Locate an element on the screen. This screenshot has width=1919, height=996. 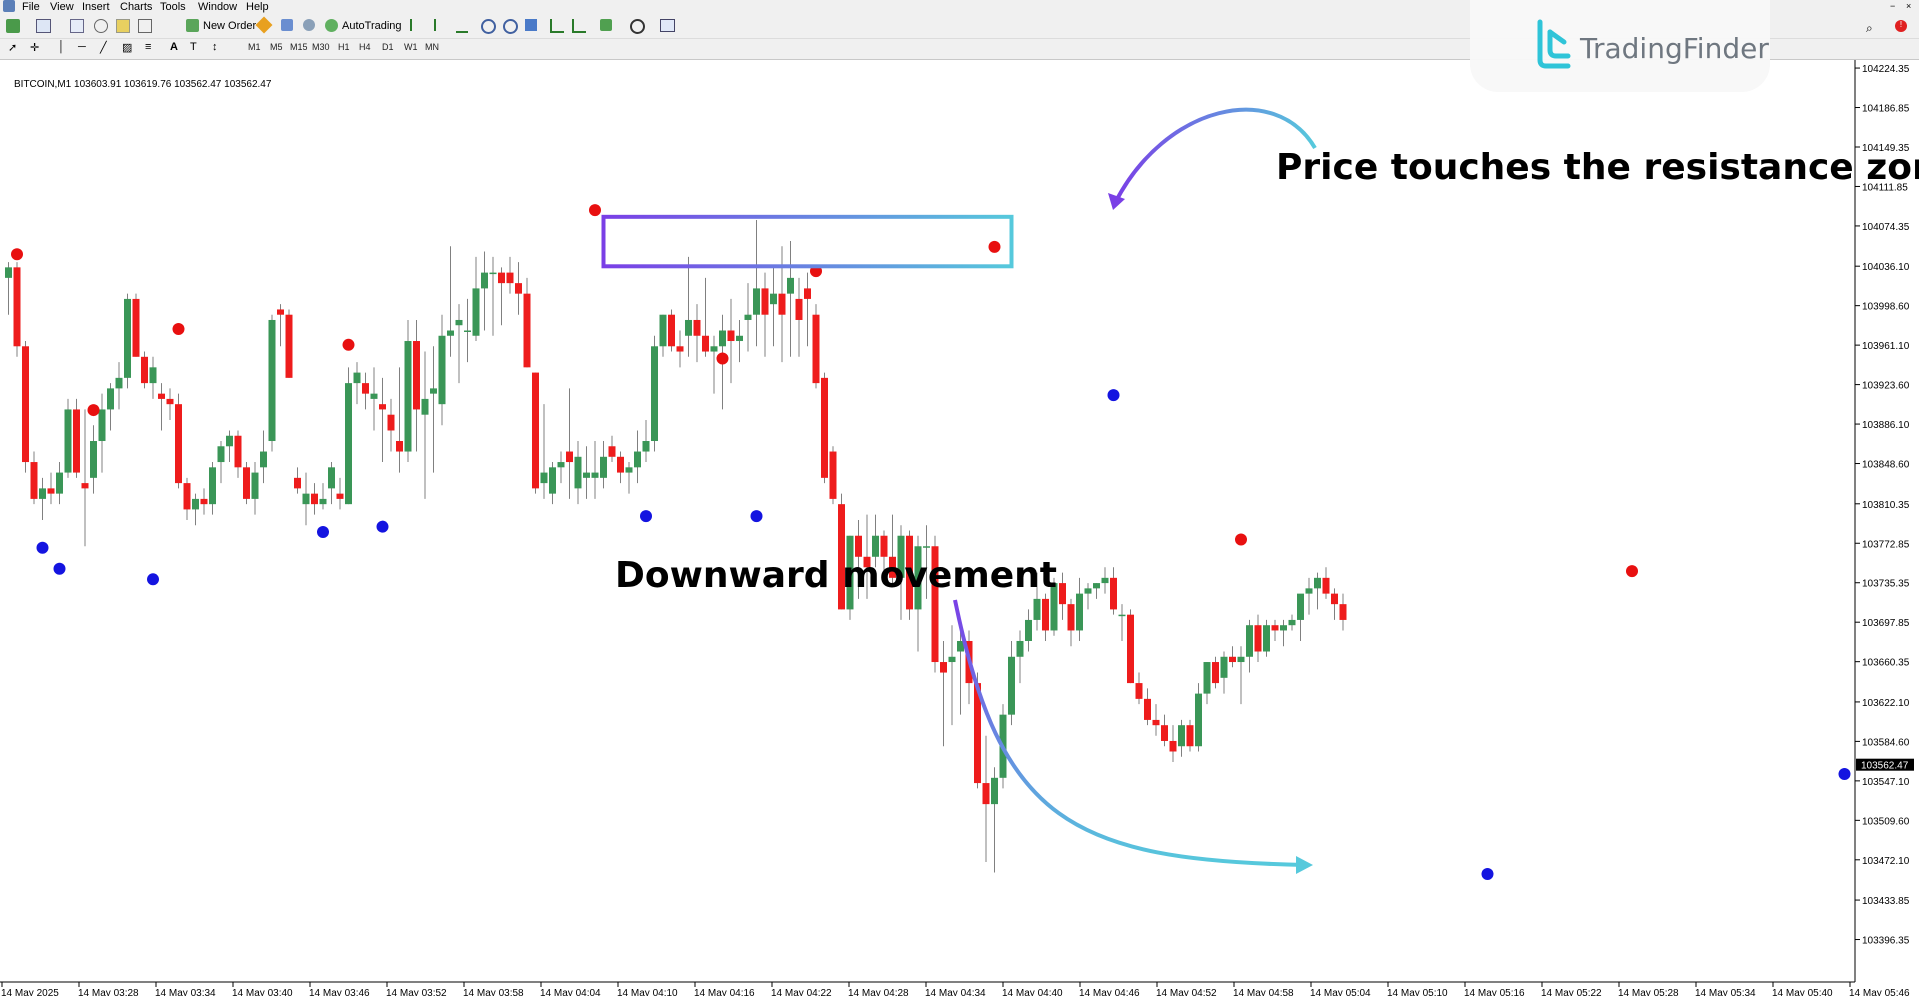
horizontal-line-icon: ─ is located at coordinates (82, 47).